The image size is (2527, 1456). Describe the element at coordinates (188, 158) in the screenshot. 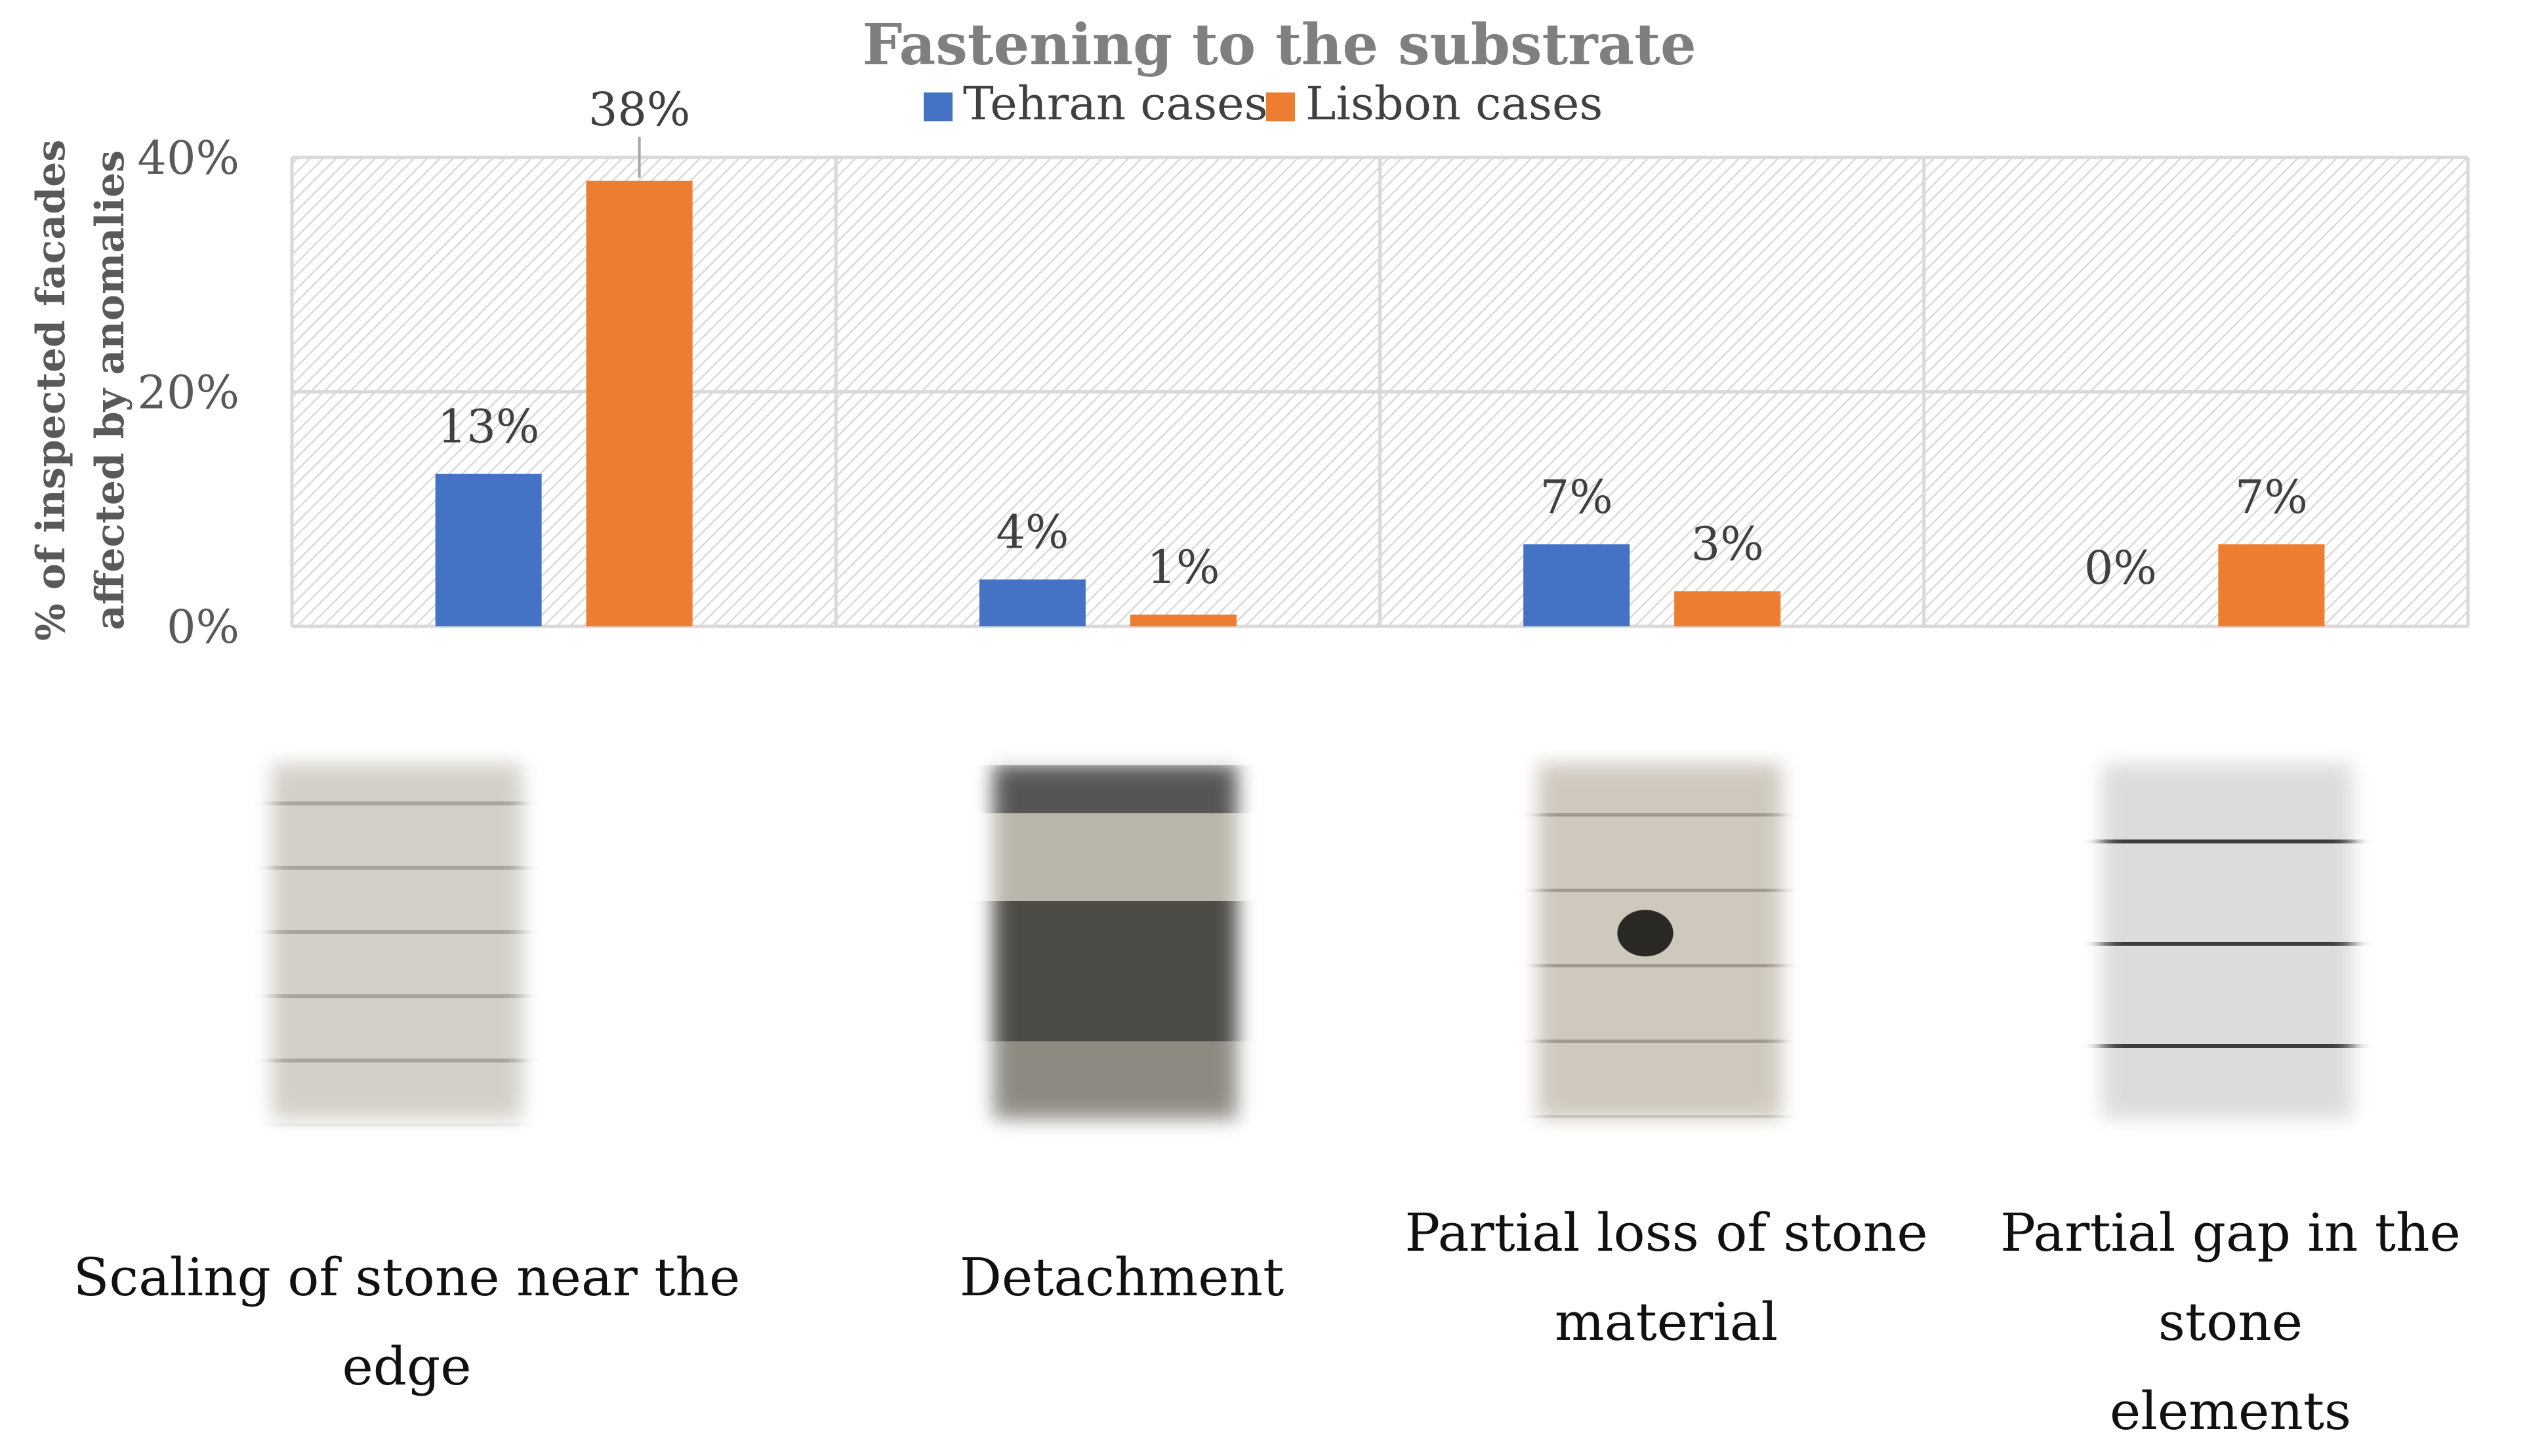

I see `y-tick-label: 40%` at that location.